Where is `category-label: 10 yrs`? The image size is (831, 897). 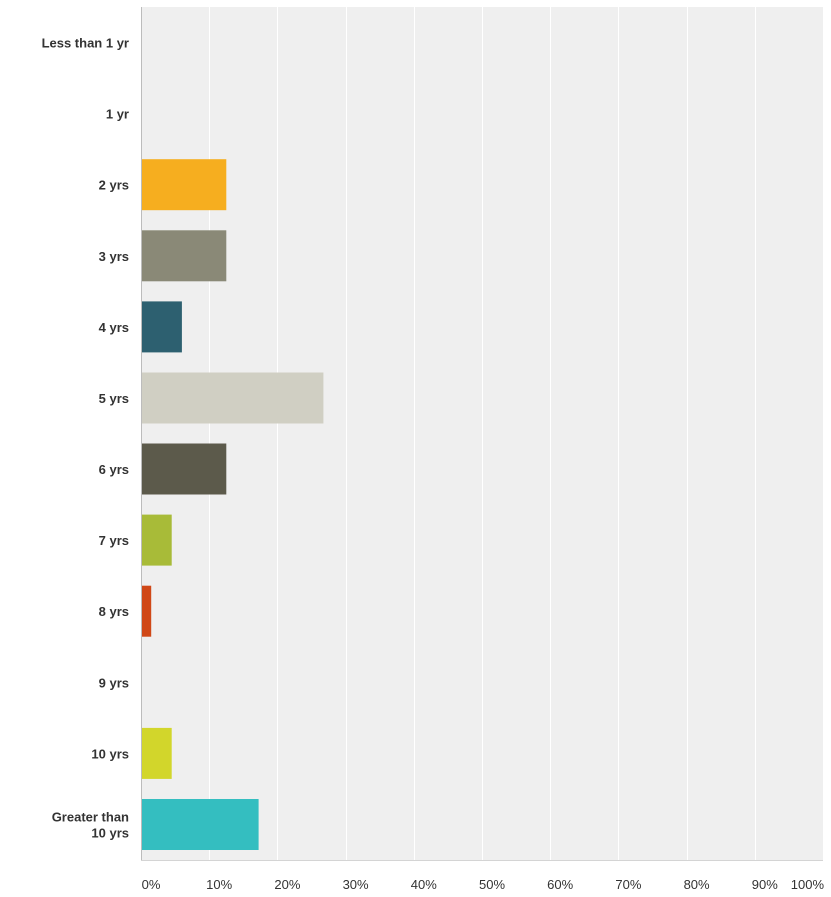
category-label: 10 yrs is located at coordinates (110, 753).